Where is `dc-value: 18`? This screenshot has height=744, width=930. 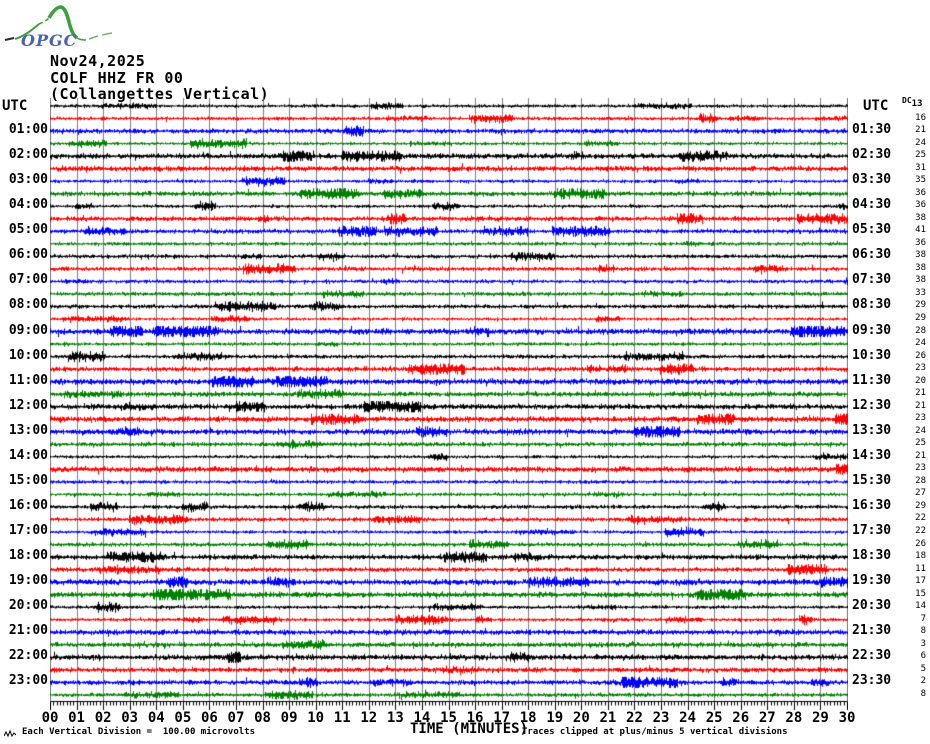
dc-value: 18 is located at coordinates (920, 556).